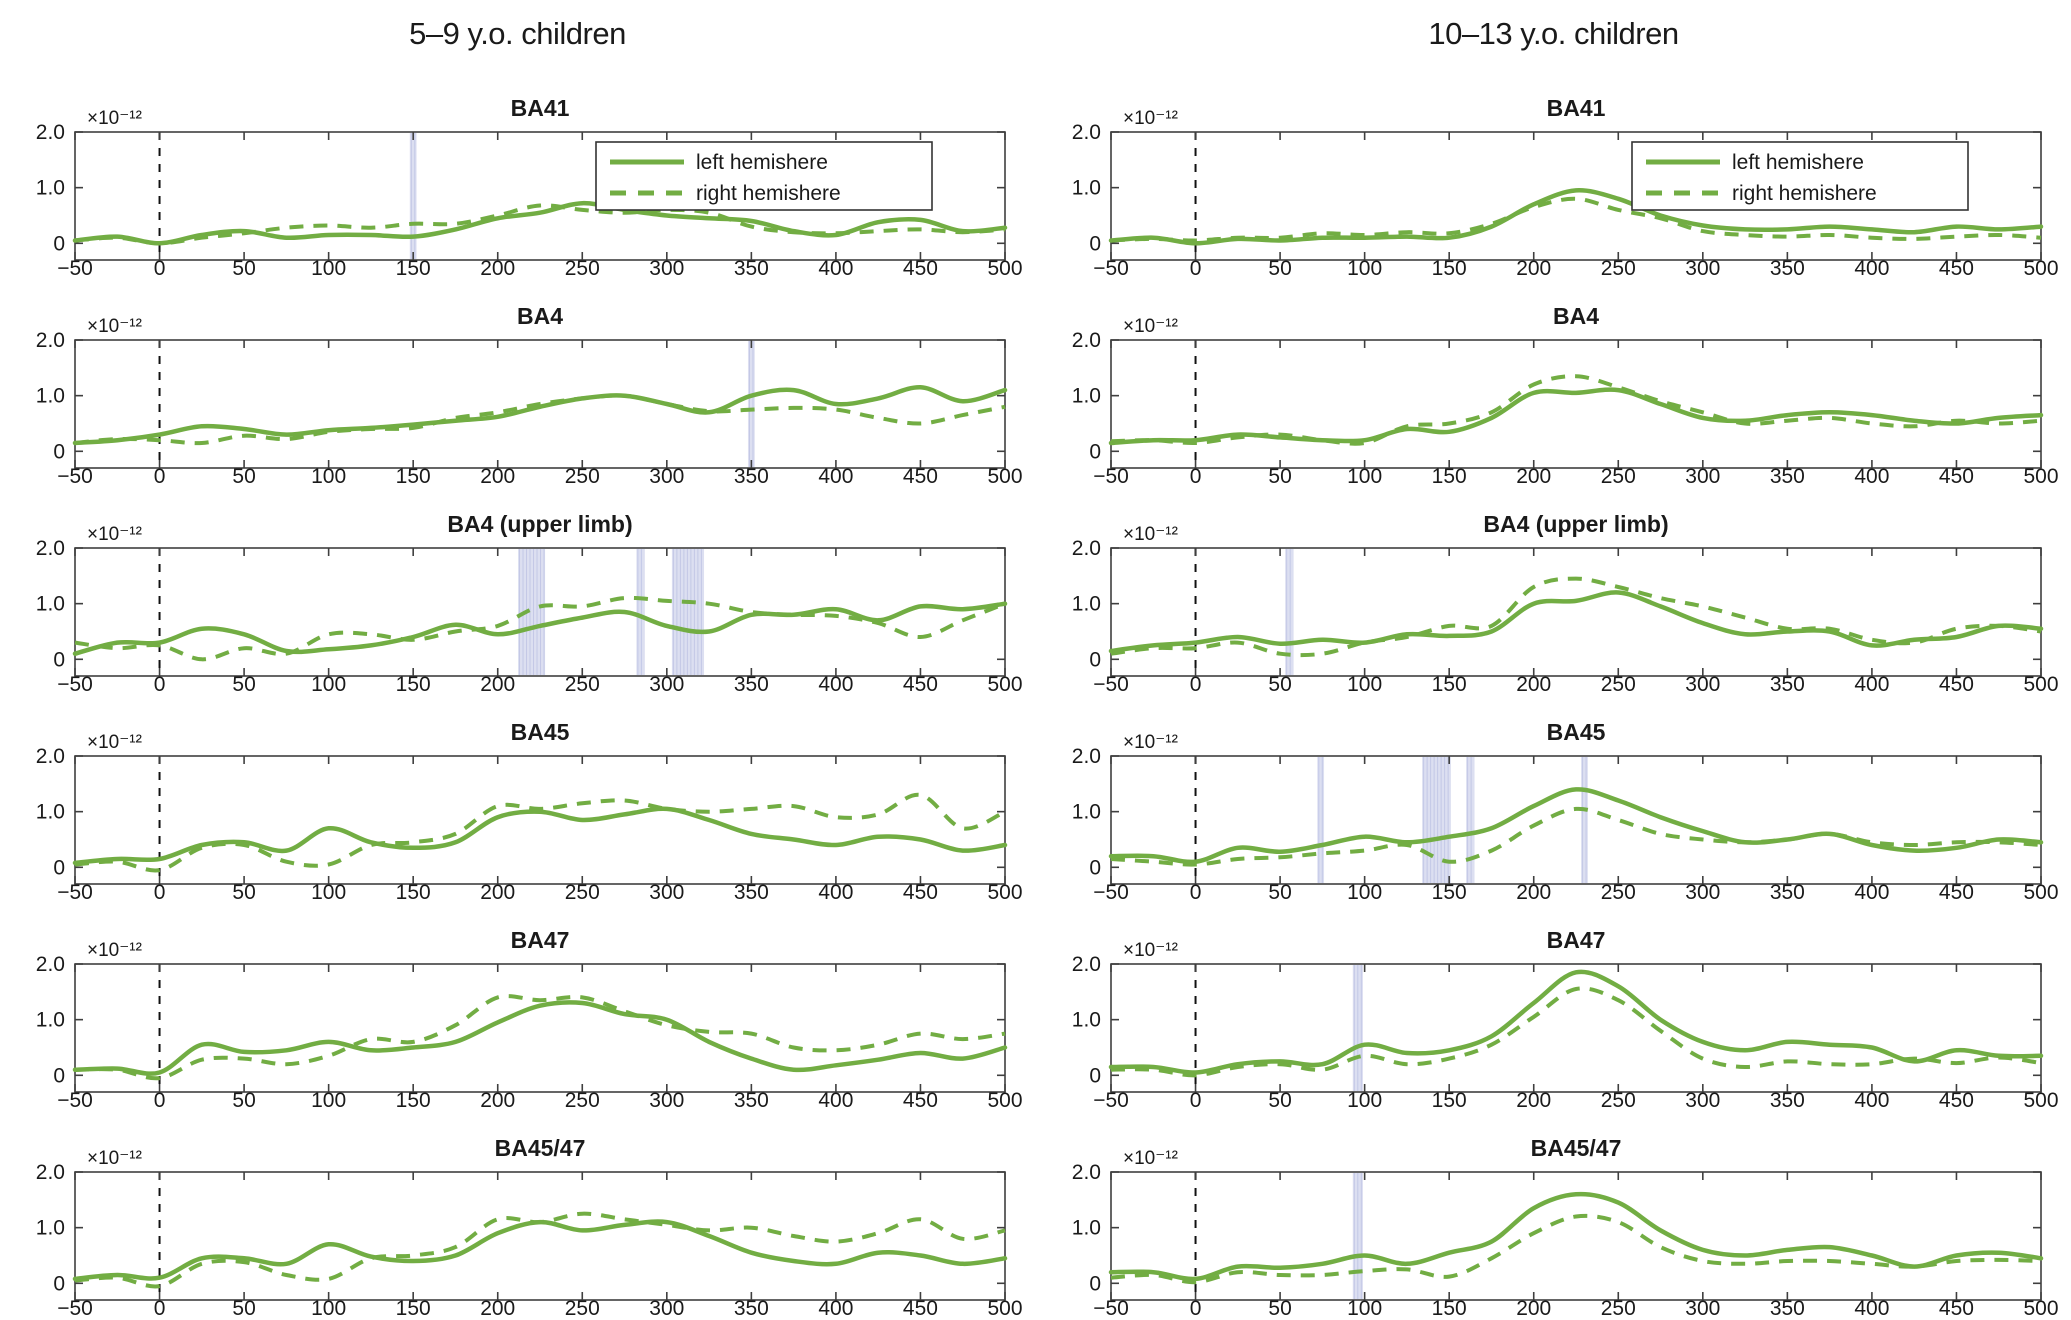 This screenshot has width=2071, height=1320. Describe the element at coordinates (1576, 940) in the screenshot. I see `subplot-title: BA47` at that location.